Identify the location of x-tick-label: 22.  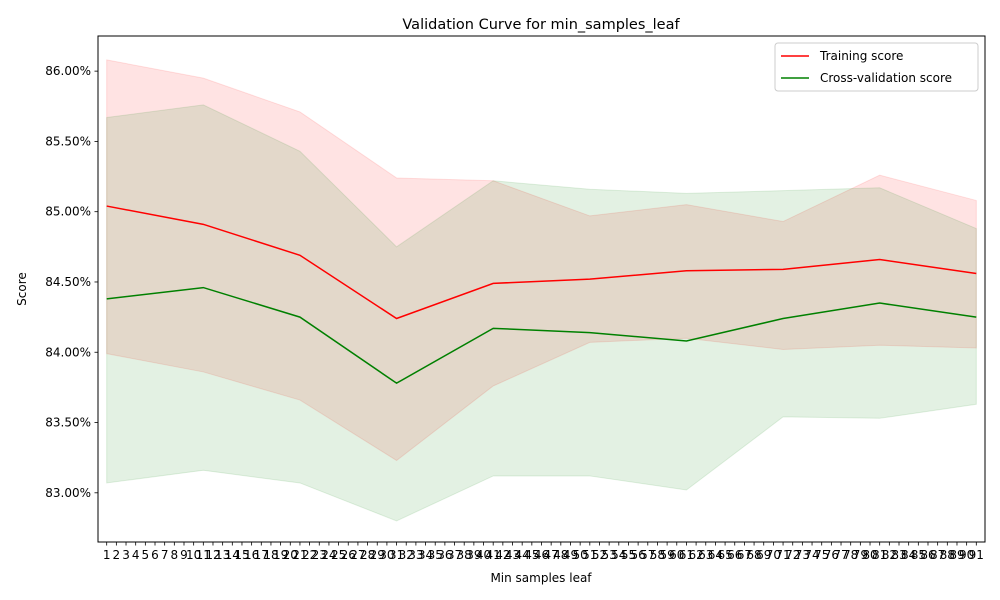
(309, 555).